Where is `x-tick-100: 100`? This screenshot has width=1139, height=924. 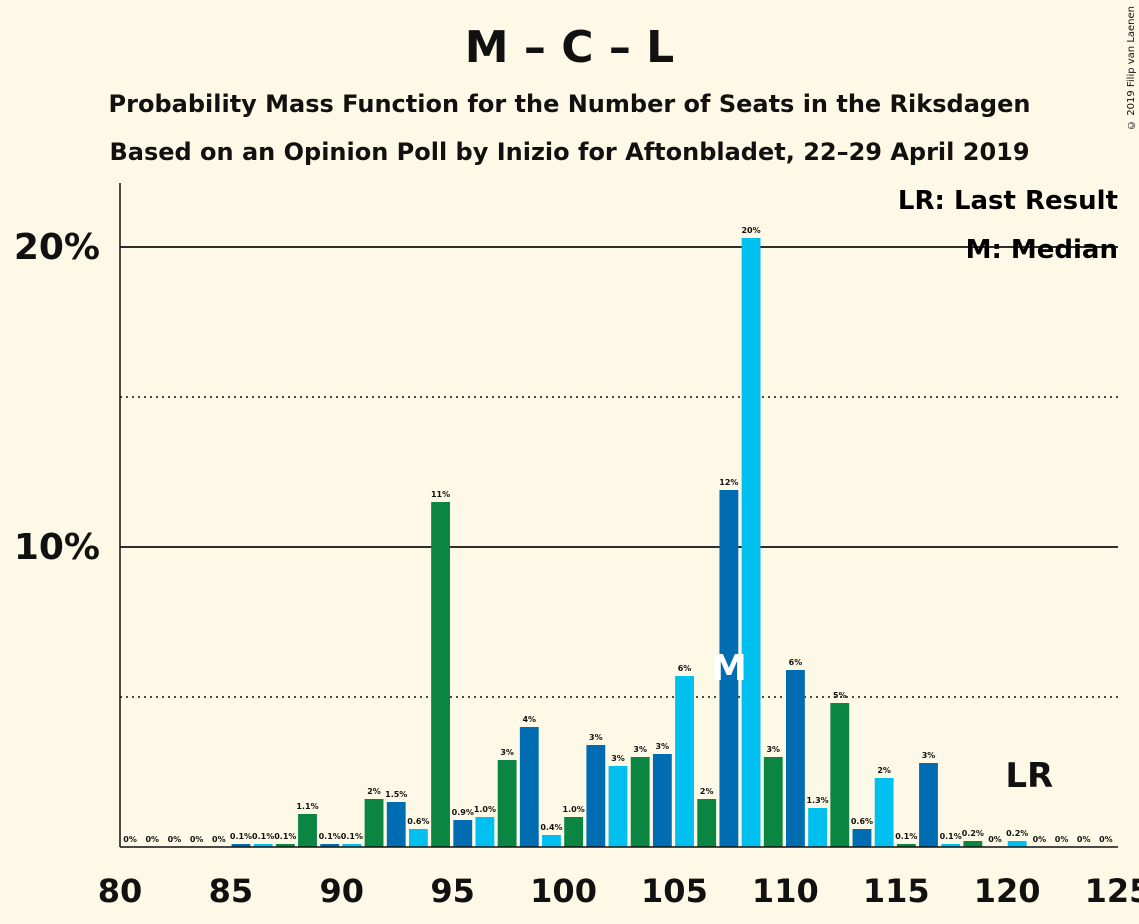 x-tick-100: 100 is located at coordinates (563, 891).